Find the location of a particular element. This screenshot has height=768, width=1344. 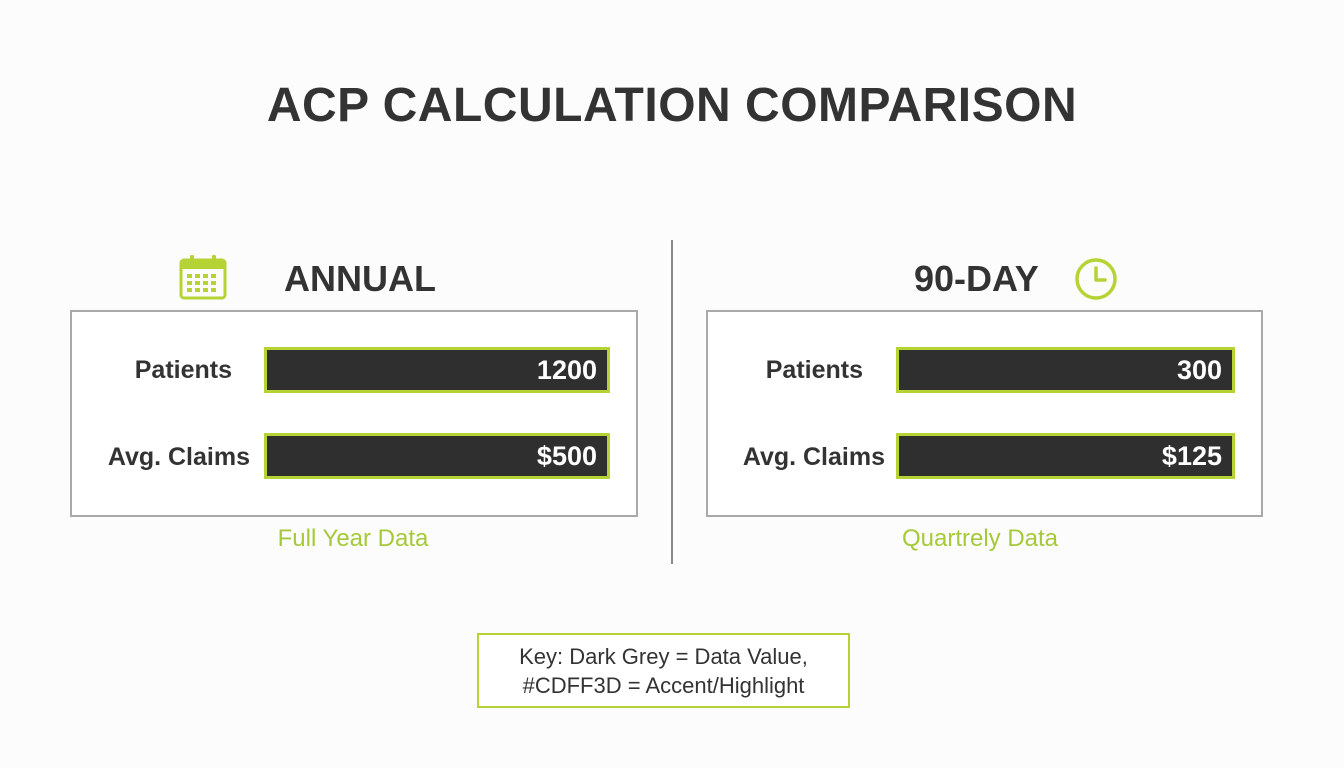

ninety-day-patients-bar: 300 is located at coordinates (1065, 370).